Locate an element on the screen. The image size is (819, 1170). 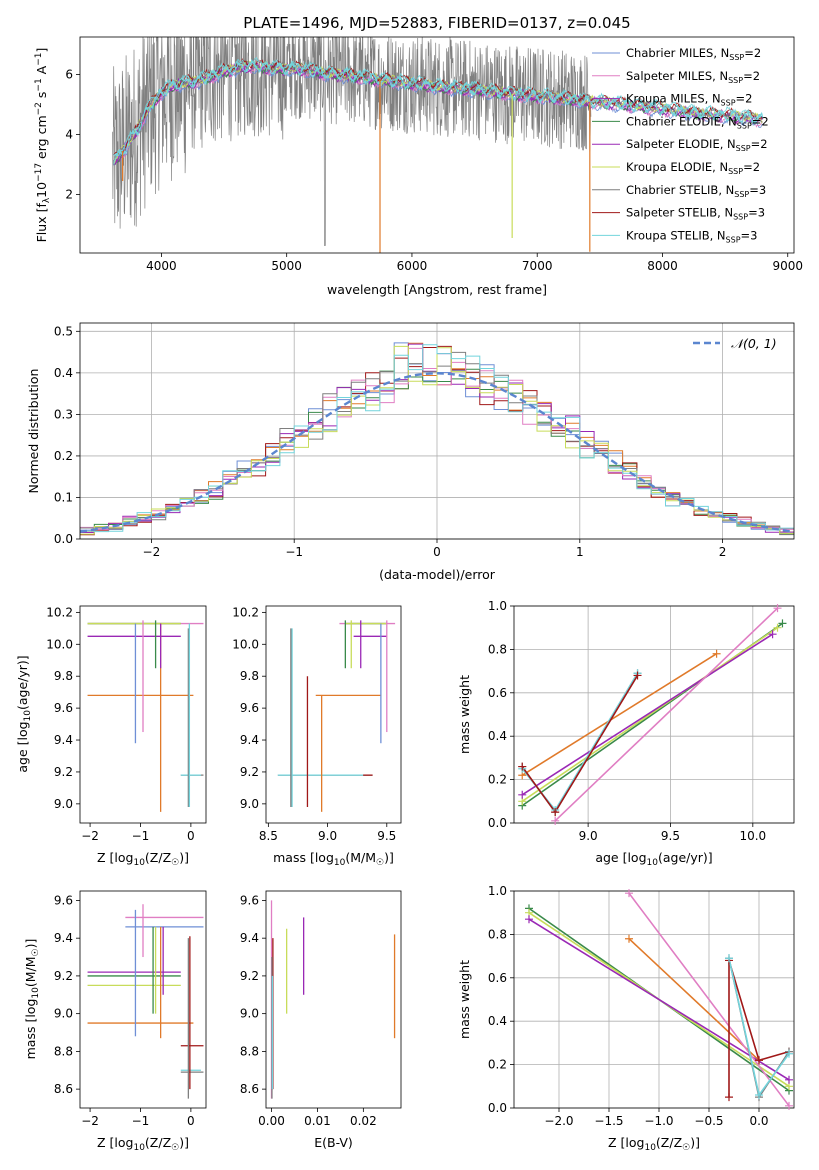
mass-weight-Z-panel: −2.0 −1.5 −1.0 −0.5 0.0 0.0 0.2 0.4 0.6 0.8 1.0 is located at coordinates (641, 1006).